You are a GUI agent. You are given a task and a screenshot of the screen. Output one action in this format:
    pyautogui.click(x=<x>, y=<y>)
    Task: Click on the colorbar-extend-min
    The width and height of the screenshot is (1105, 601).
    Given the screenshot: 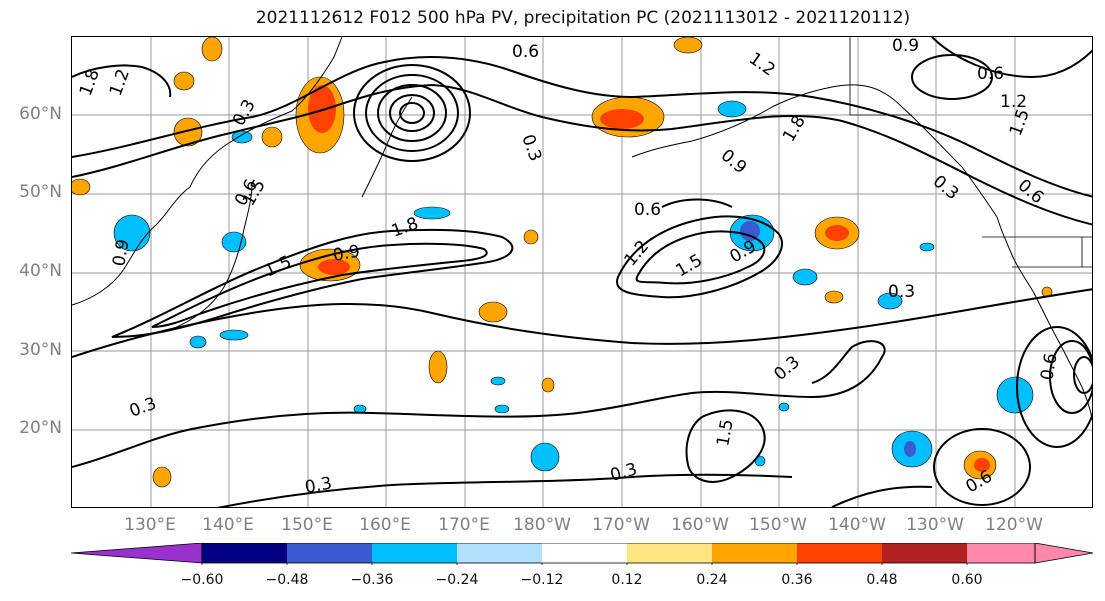 What is the action you would take?
    pyautogui.click(x=137, y=553)
    